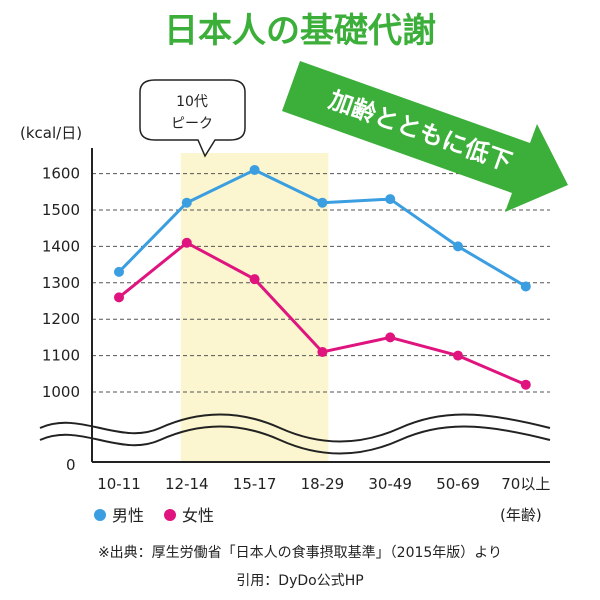  What do you see at coordinates (295, 434) in the screenshot?
I see `axis-break` at bounding box center [295, 434].